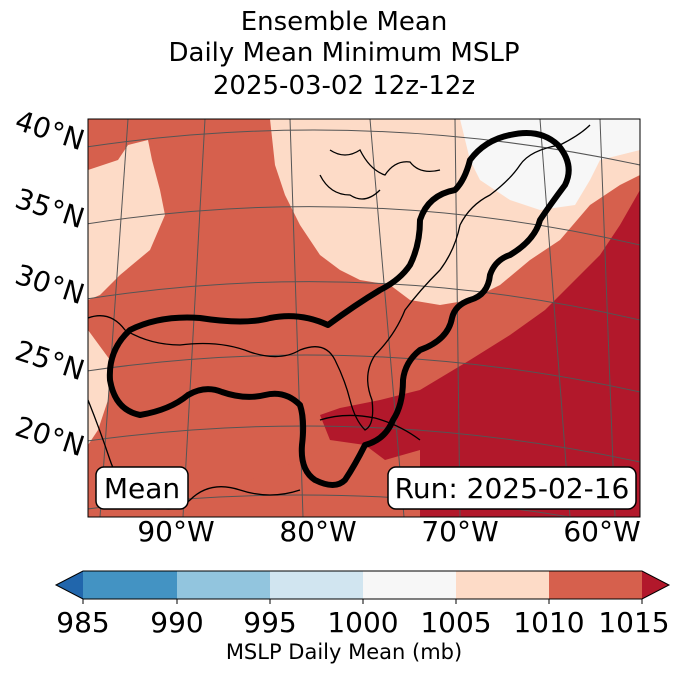 This screenshot has height=674, width=688. Describe the element at coordinates (176, 622) in the screenshot. I see `colorbar-label-990: 990` at that location.